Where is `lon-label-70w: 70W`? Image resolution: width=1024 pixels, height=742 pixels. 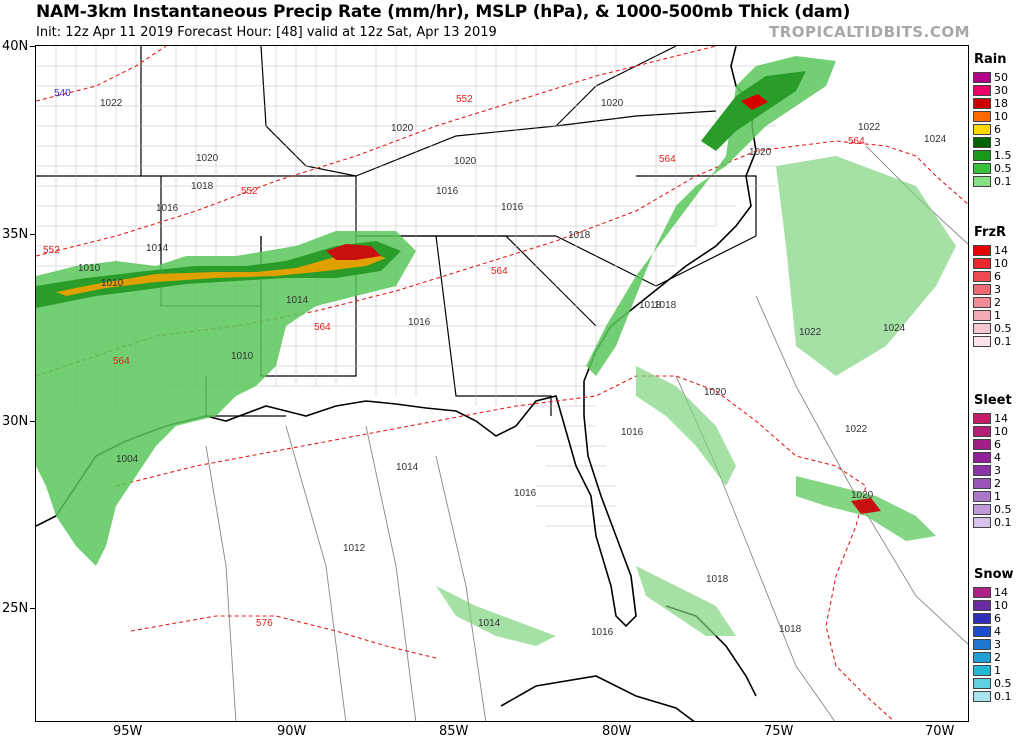 lon-label-70w: 70W is located at coordinates (940, 731).